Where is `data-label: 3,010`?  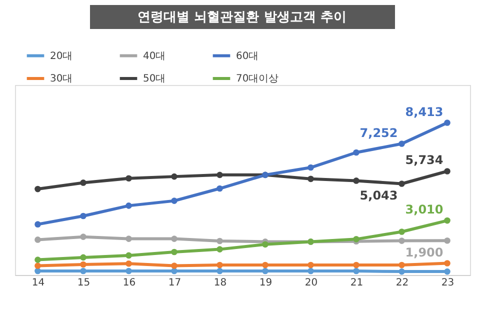 data-label: 3,010 is located at coordinates (424, 209).